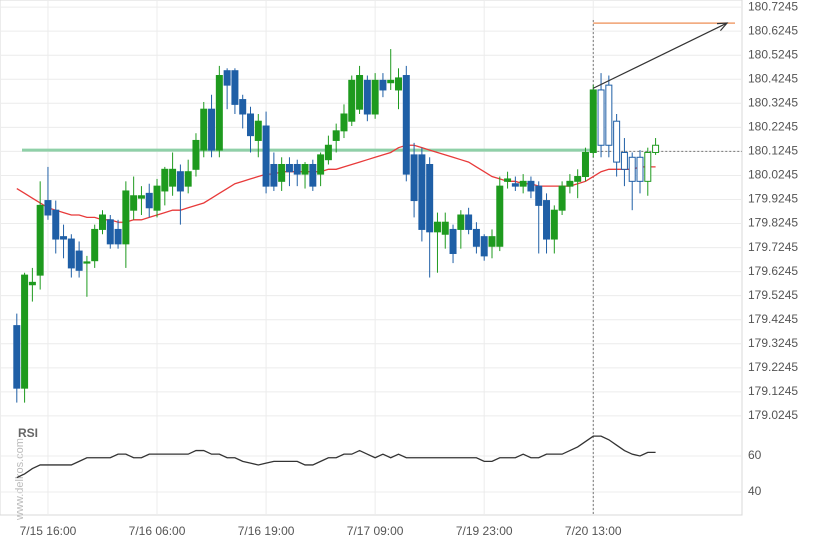 The width and height of the screenshot is (822, 553). Describe the element at coordinates (773, 319) in the screenshot. I see `y-tick-label: 179.4245` at that location.